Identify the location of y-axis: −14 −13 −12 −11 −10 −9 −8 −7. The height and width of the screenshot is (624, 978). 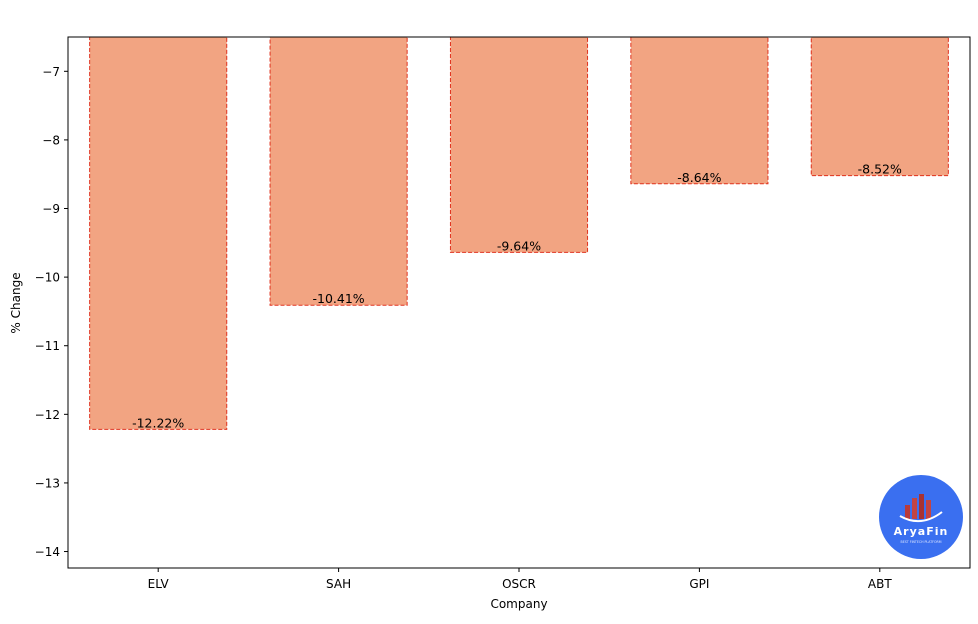
(51, 312).